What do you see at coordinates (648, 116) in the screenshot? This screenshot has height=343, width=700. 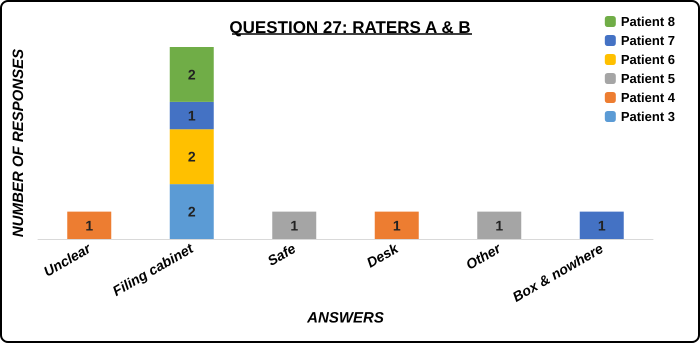 I see `legend-label: Patient 3` at bounding box center [648, 116].